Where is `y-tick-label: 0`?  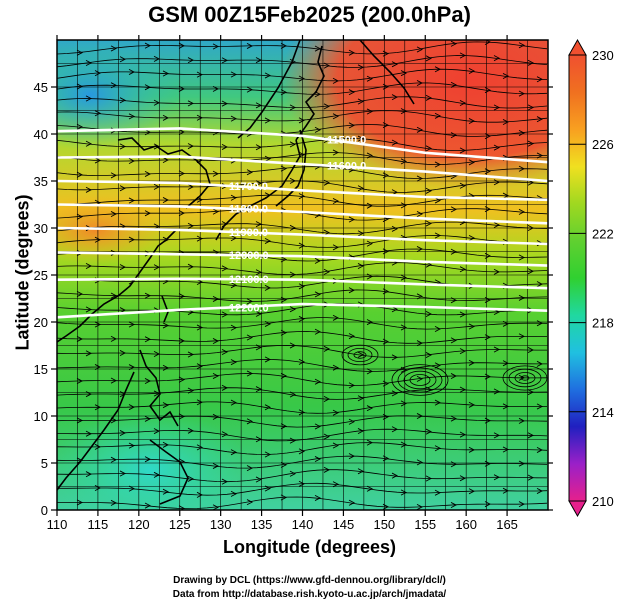
y-tick-label: 0 is located at coordinates (44, 510).